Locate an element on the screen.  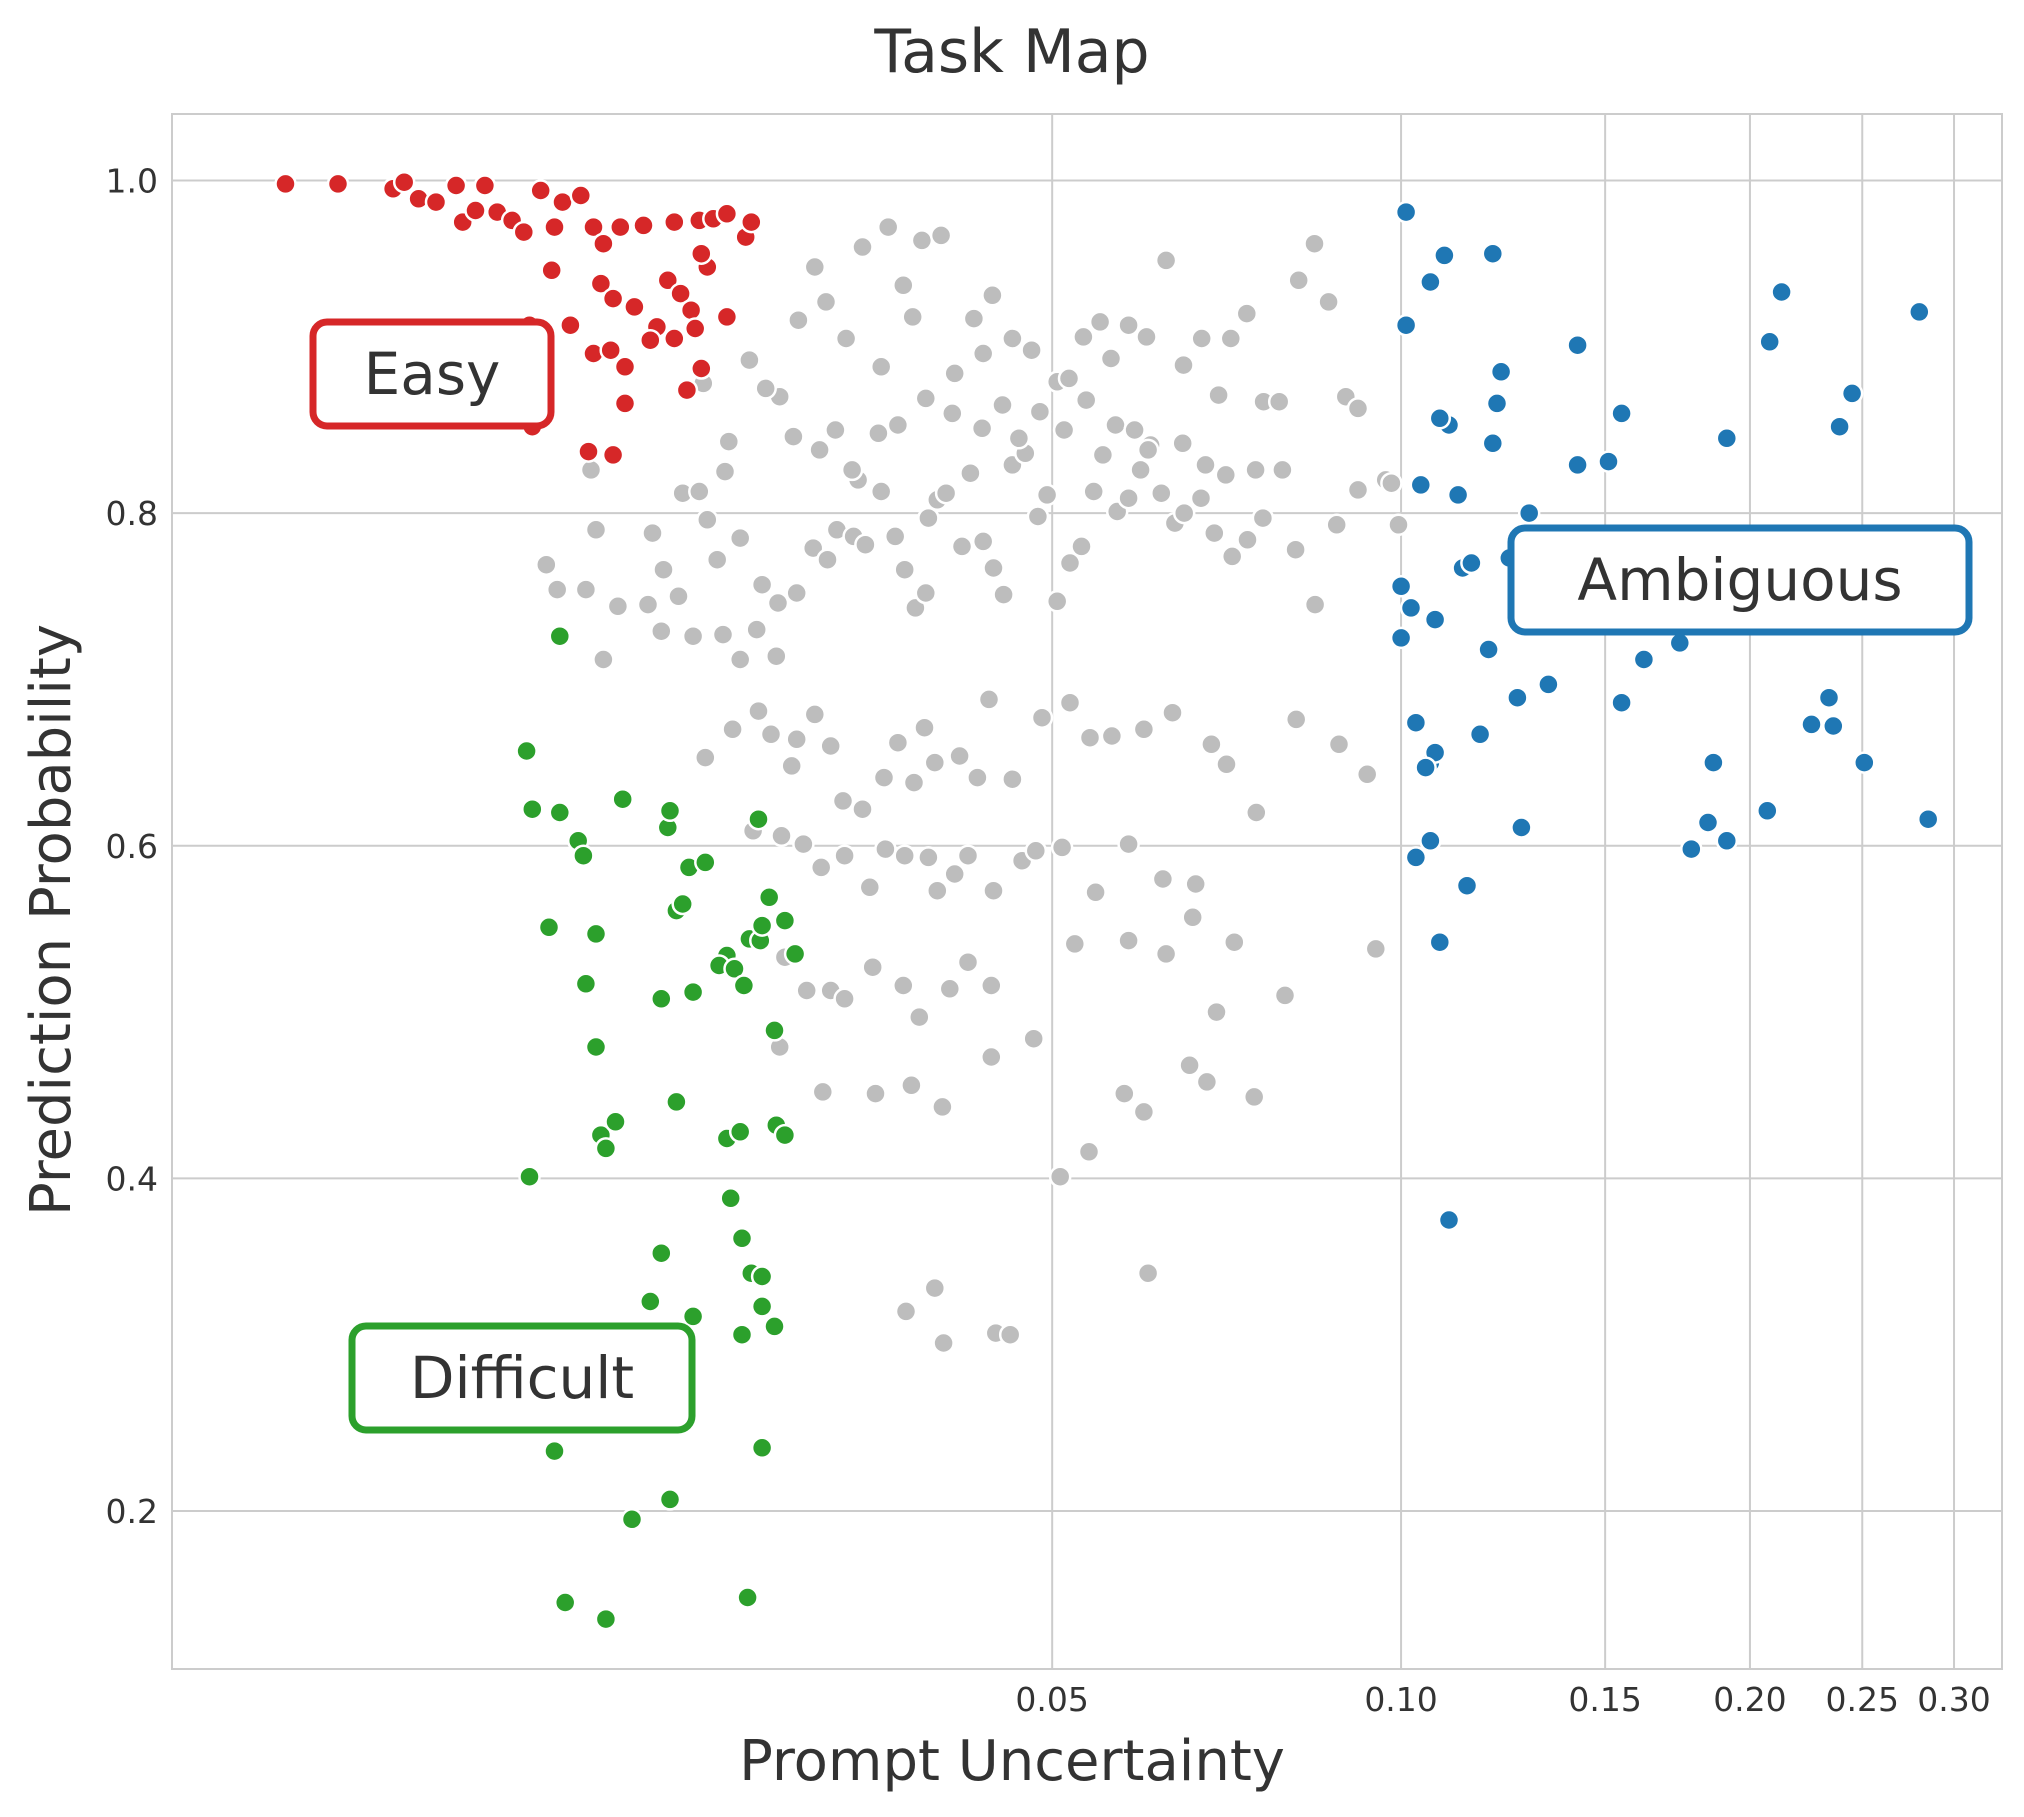
ambiguous-annotation-label: Ambiguous is located at coordinates (1739, 580).